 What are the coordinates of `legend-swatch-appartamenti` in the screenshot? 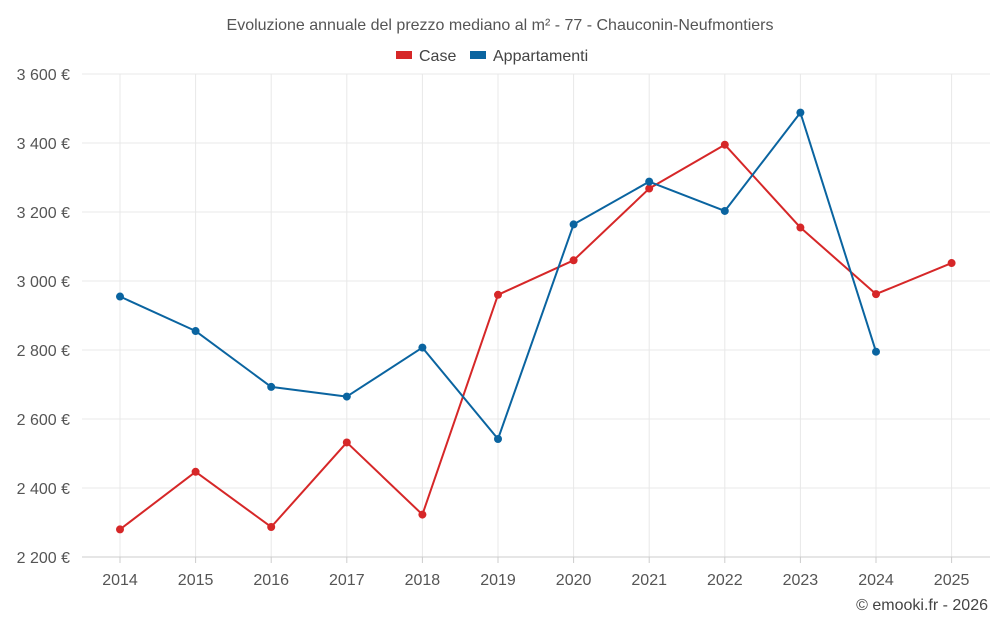 It's located at (478, 55).